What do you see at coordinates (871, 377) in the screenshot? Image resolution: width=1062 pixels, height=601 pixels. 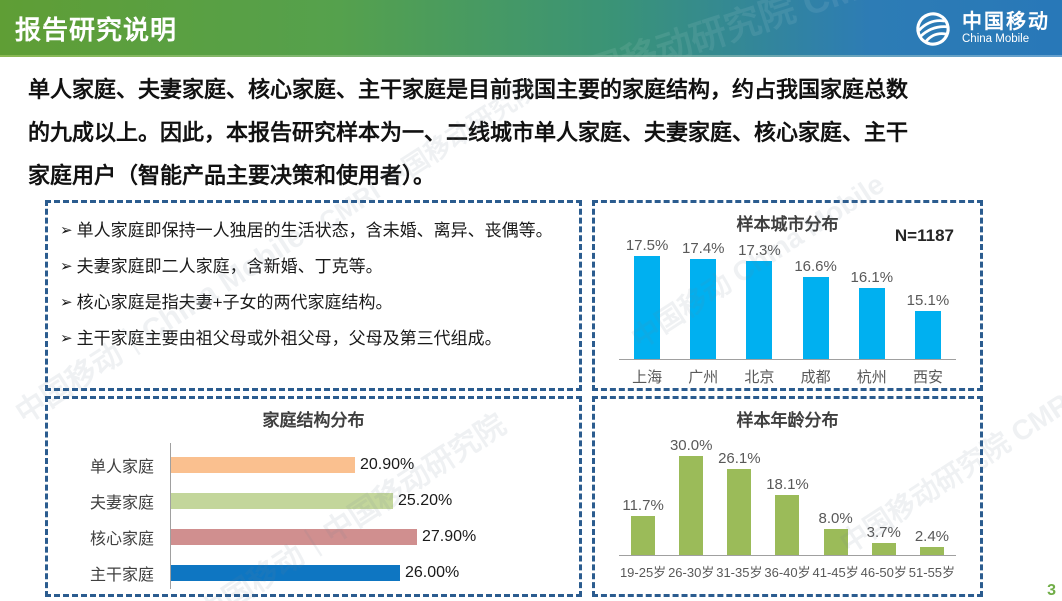 I see `category-label: 杭州` at bounding box center [871, 377].